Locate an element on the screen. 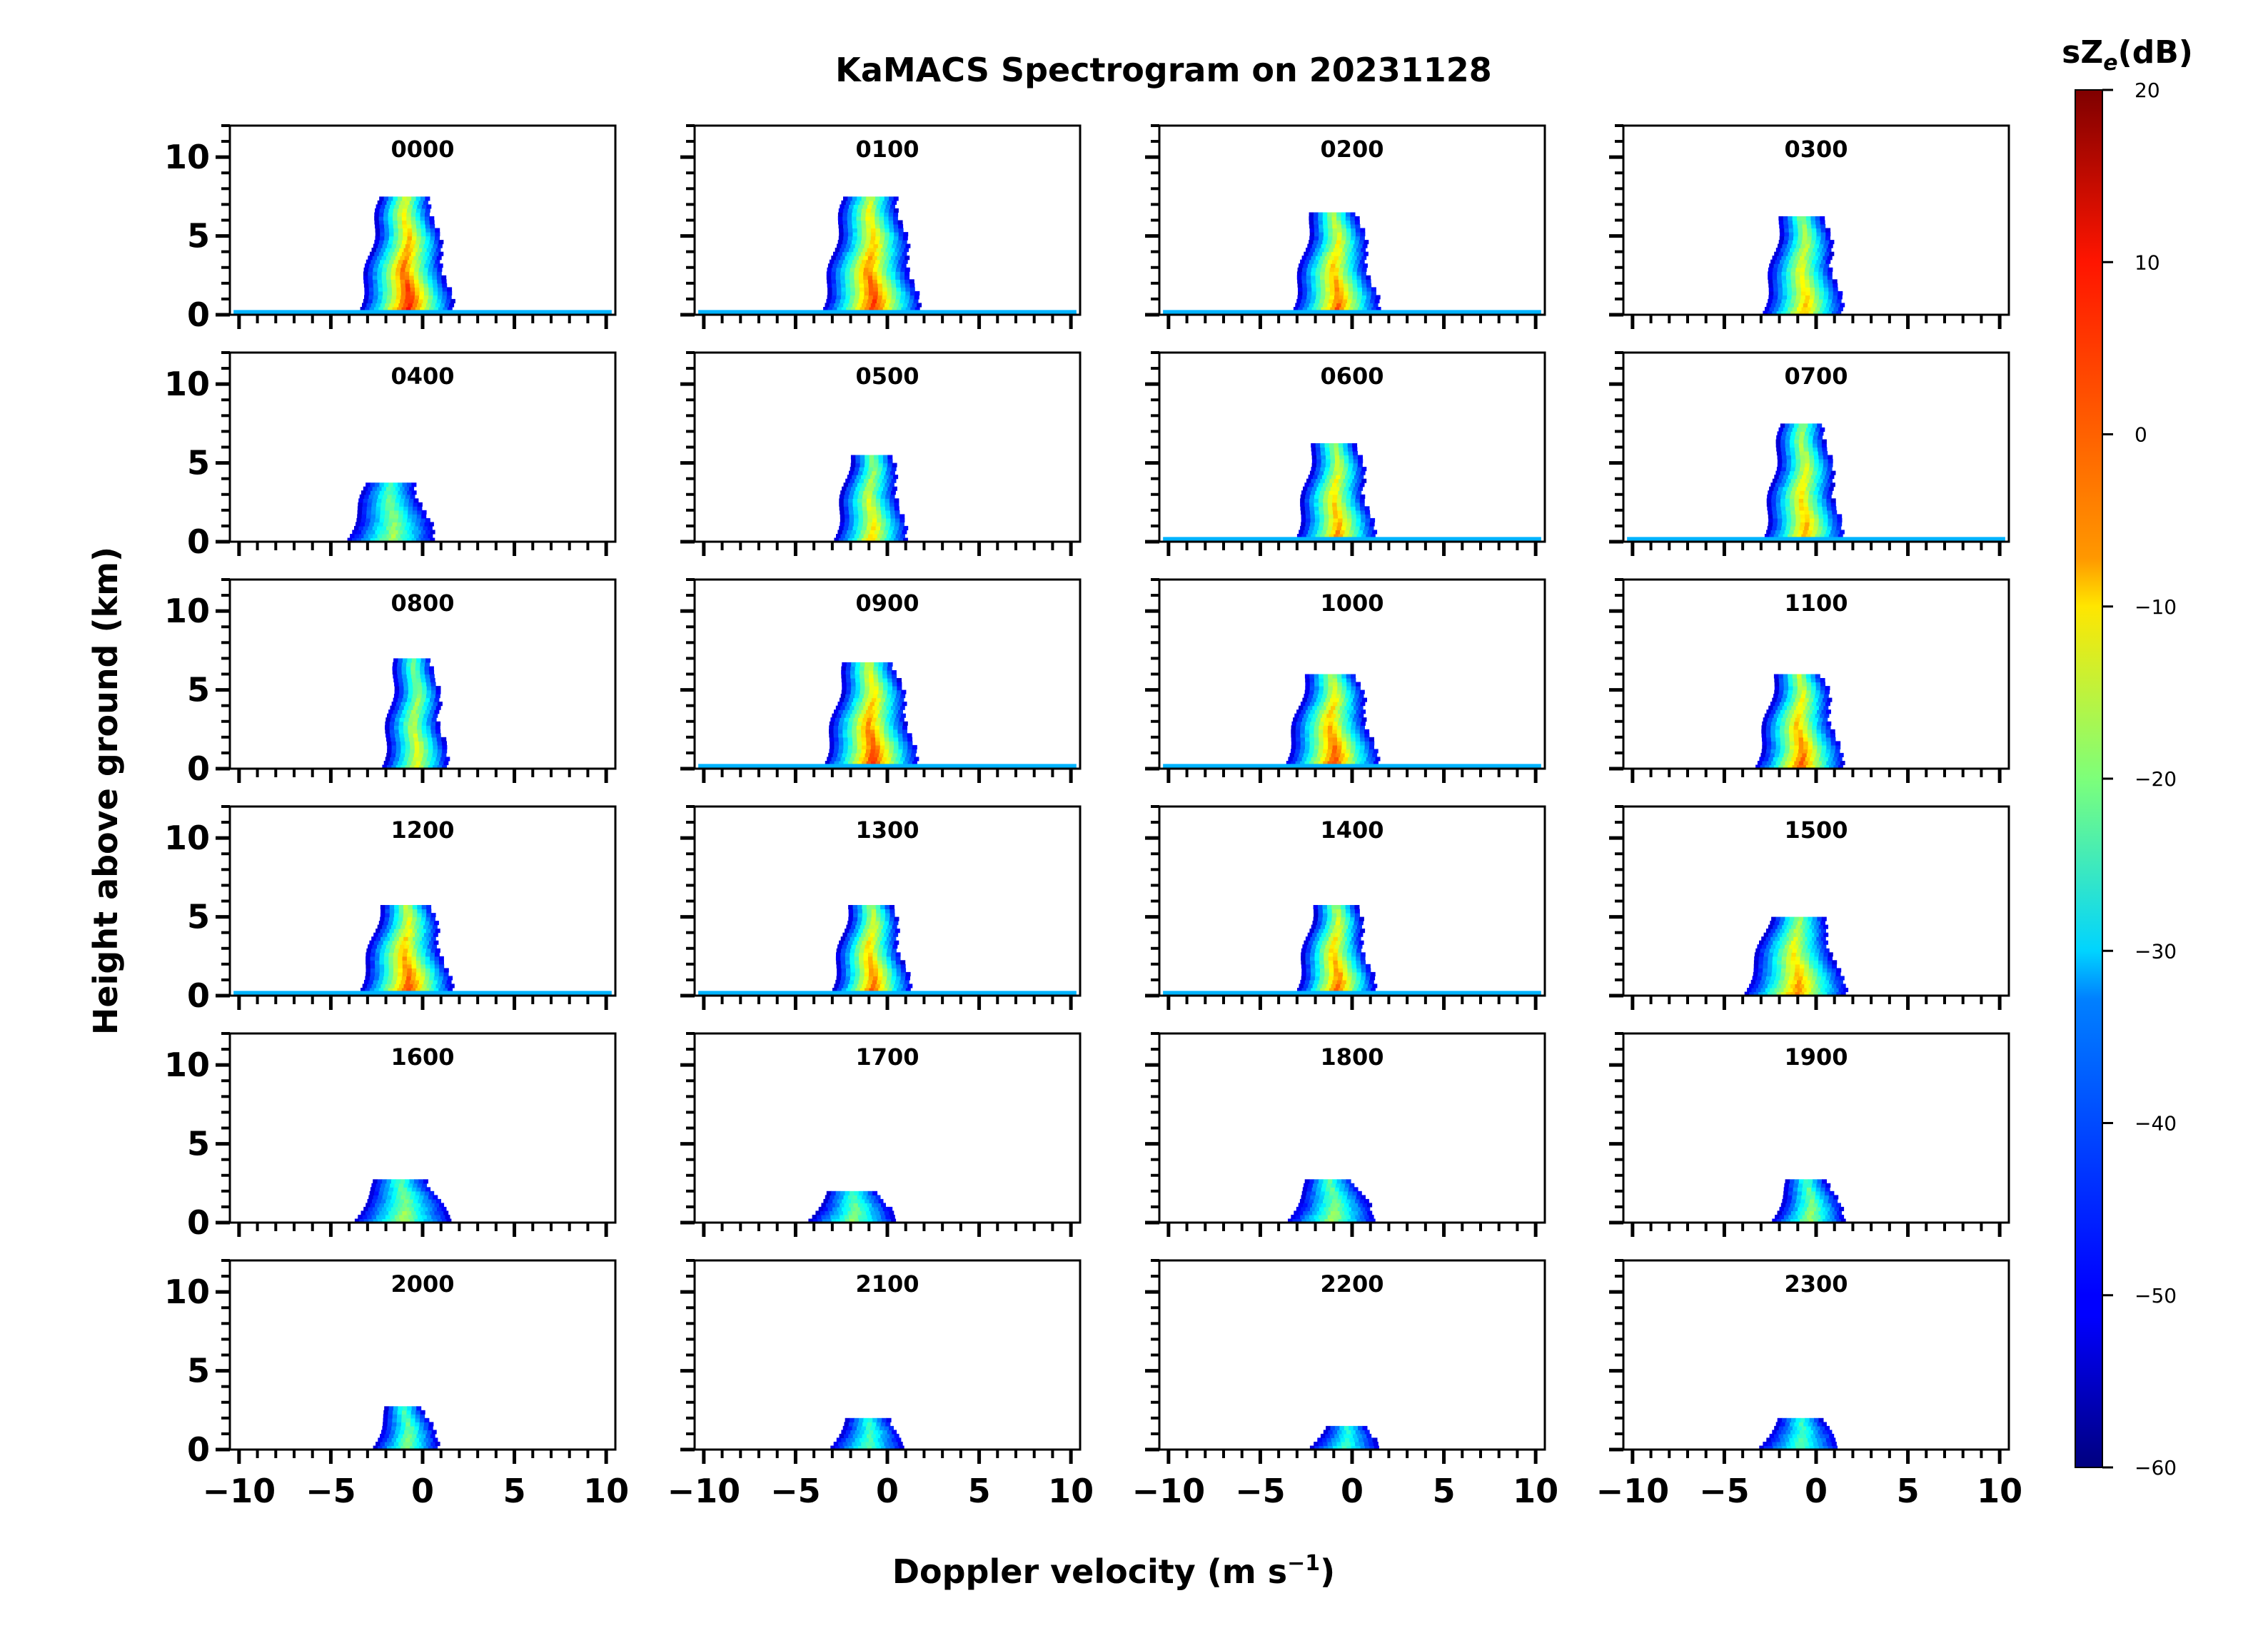 The image size is (2268, 1628). ground-clutter-band is located at coordinates (887, 312).